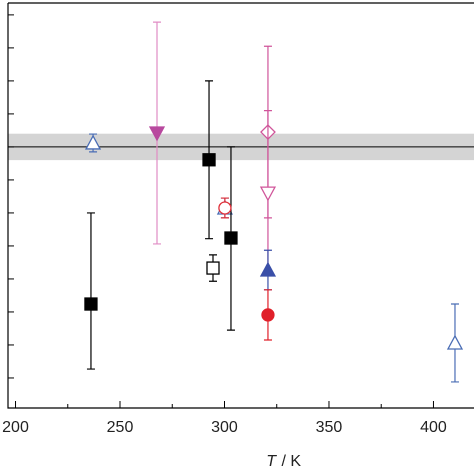  I want to click on error-bar, so click(90, 291).